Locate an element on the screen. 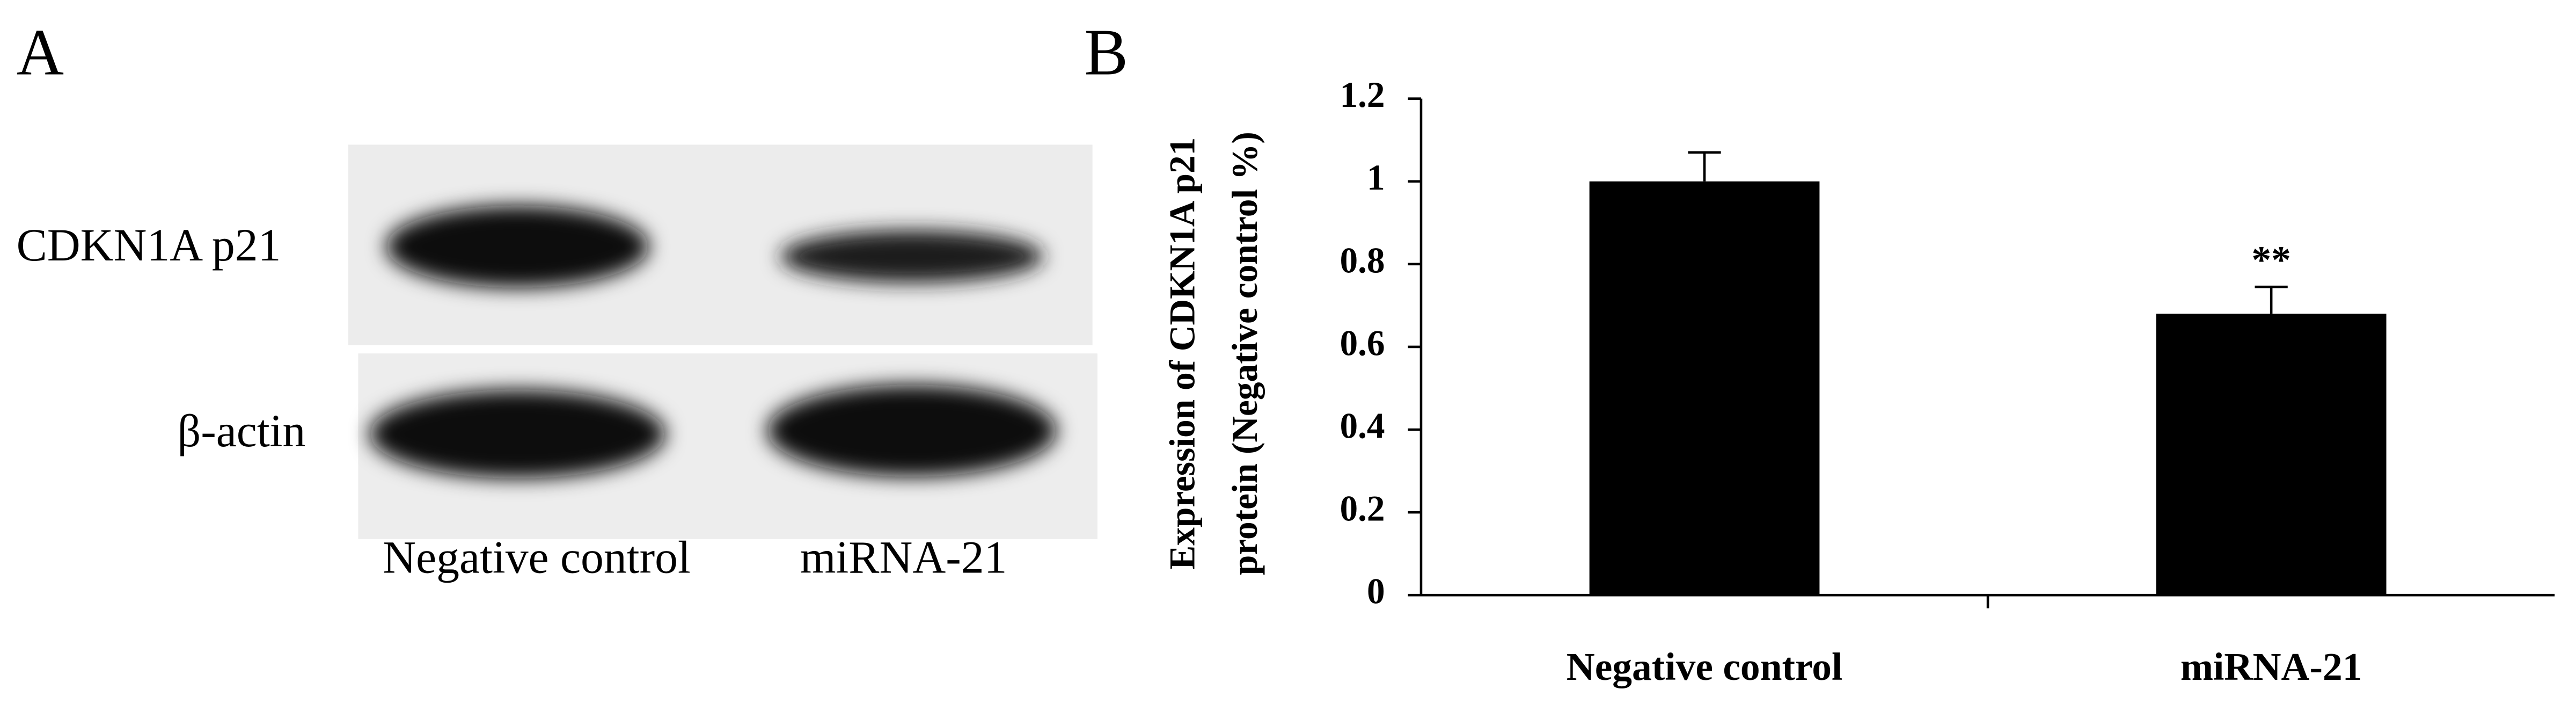  row-label: β-actin is located at coordinates (242, 431).